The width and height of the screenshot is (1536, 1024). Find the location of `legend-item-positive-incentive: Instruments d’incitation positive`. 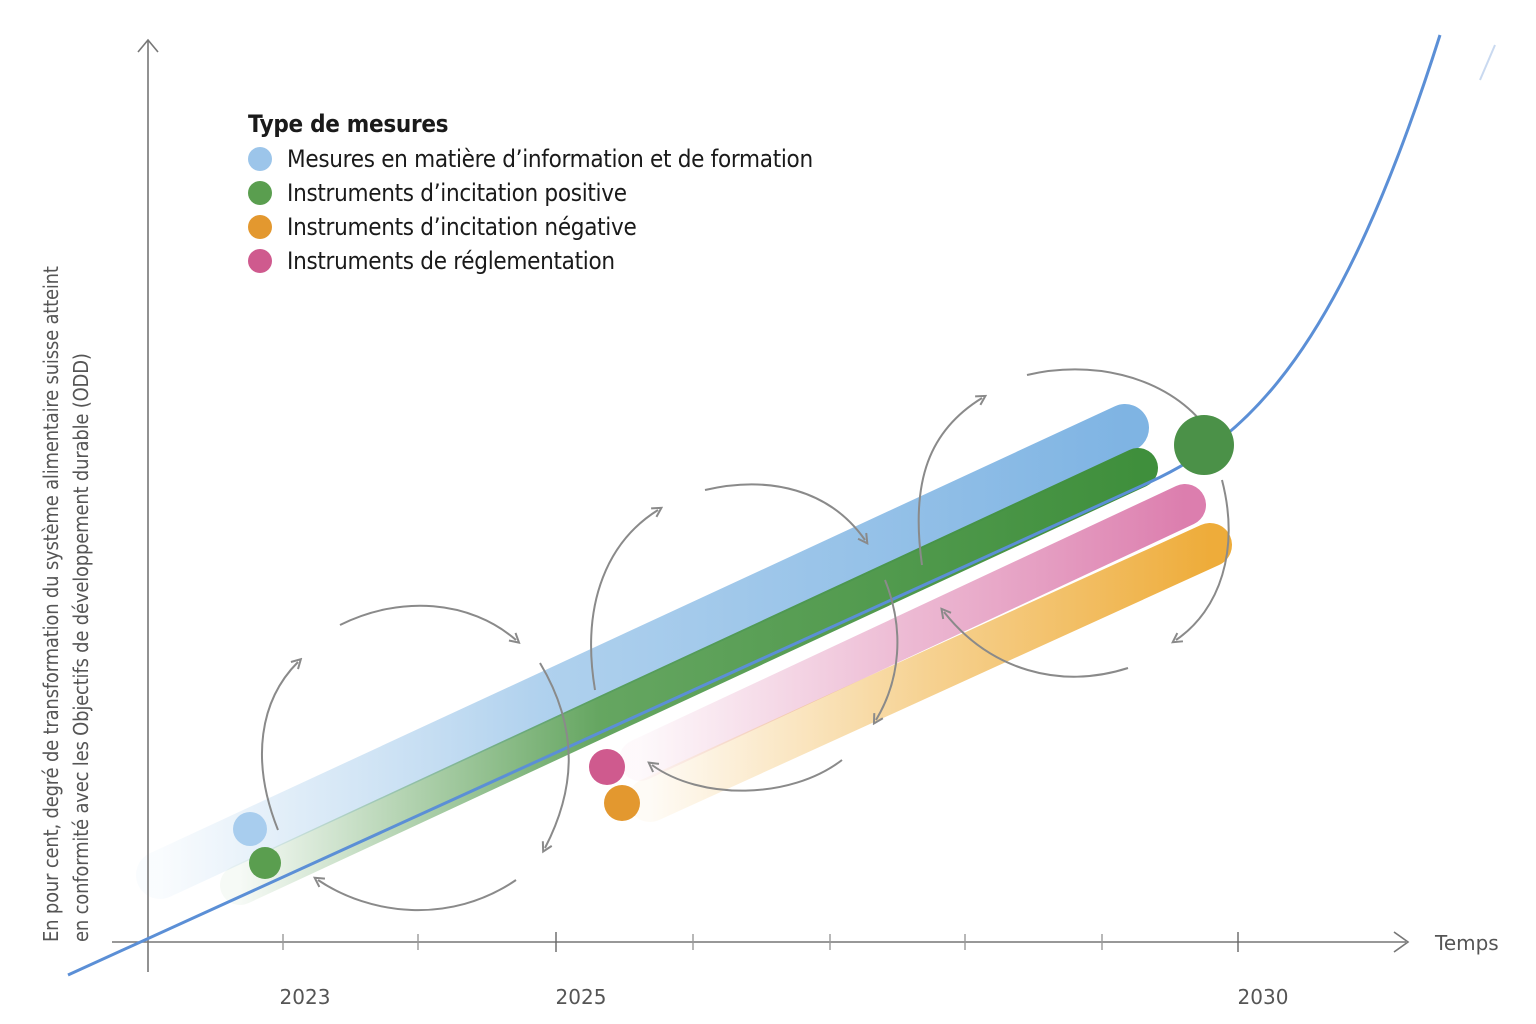

legend-item-positive-incentive: Instruments d’incitation positive is located at coordinates (530, 193).